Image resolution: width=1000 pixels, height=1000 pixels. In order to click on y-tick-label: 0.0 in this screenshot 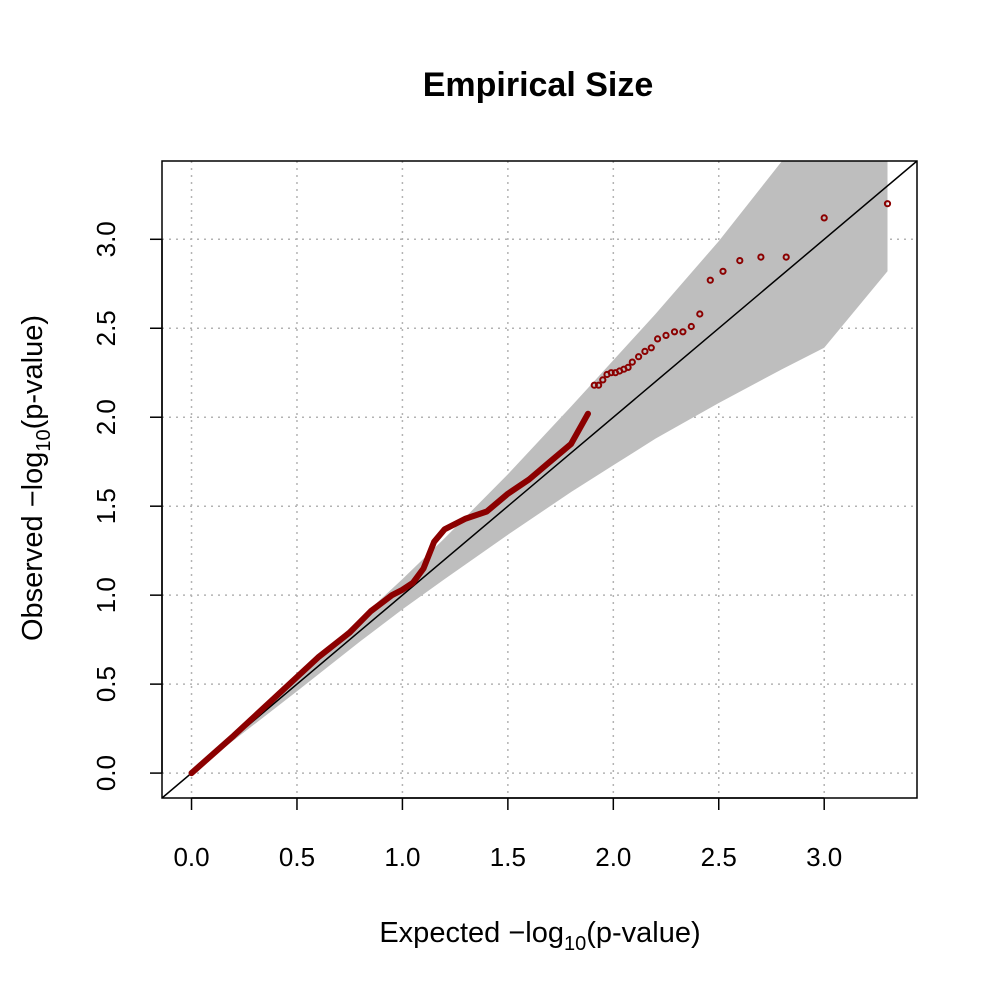, I will do `click(106, 773)`.